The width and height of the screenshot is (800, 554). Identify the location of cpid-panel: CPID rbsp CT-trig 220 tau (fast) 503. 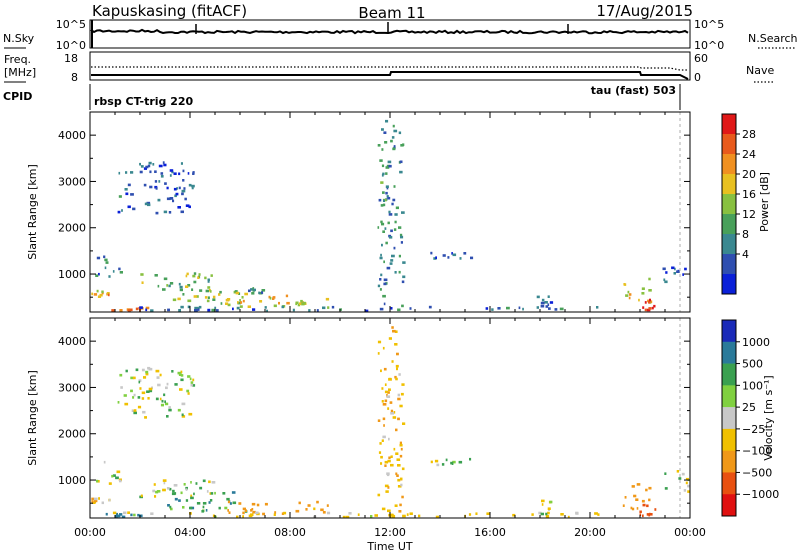
(342, 97).